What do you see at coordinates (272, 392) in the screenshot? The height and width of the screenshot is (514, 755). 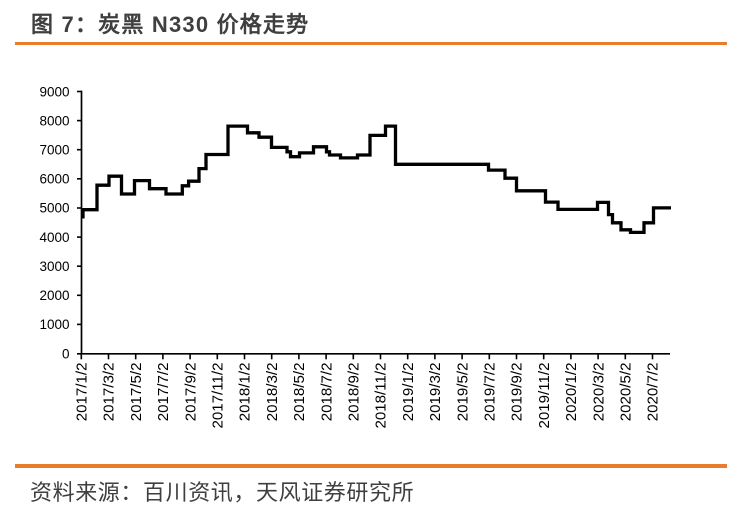 I see `svg-text: 2018/3/2` at bounding box center [272, 392].